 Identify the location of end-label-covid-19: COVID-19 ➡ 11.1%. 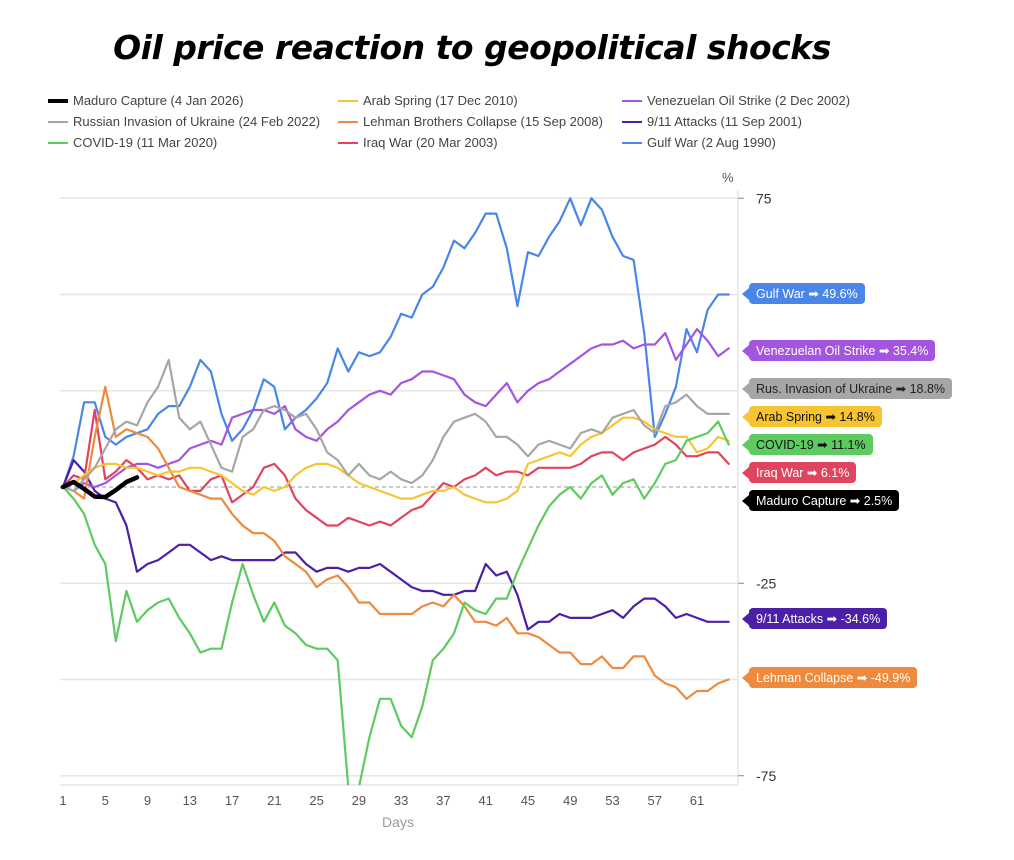
(807, 444).